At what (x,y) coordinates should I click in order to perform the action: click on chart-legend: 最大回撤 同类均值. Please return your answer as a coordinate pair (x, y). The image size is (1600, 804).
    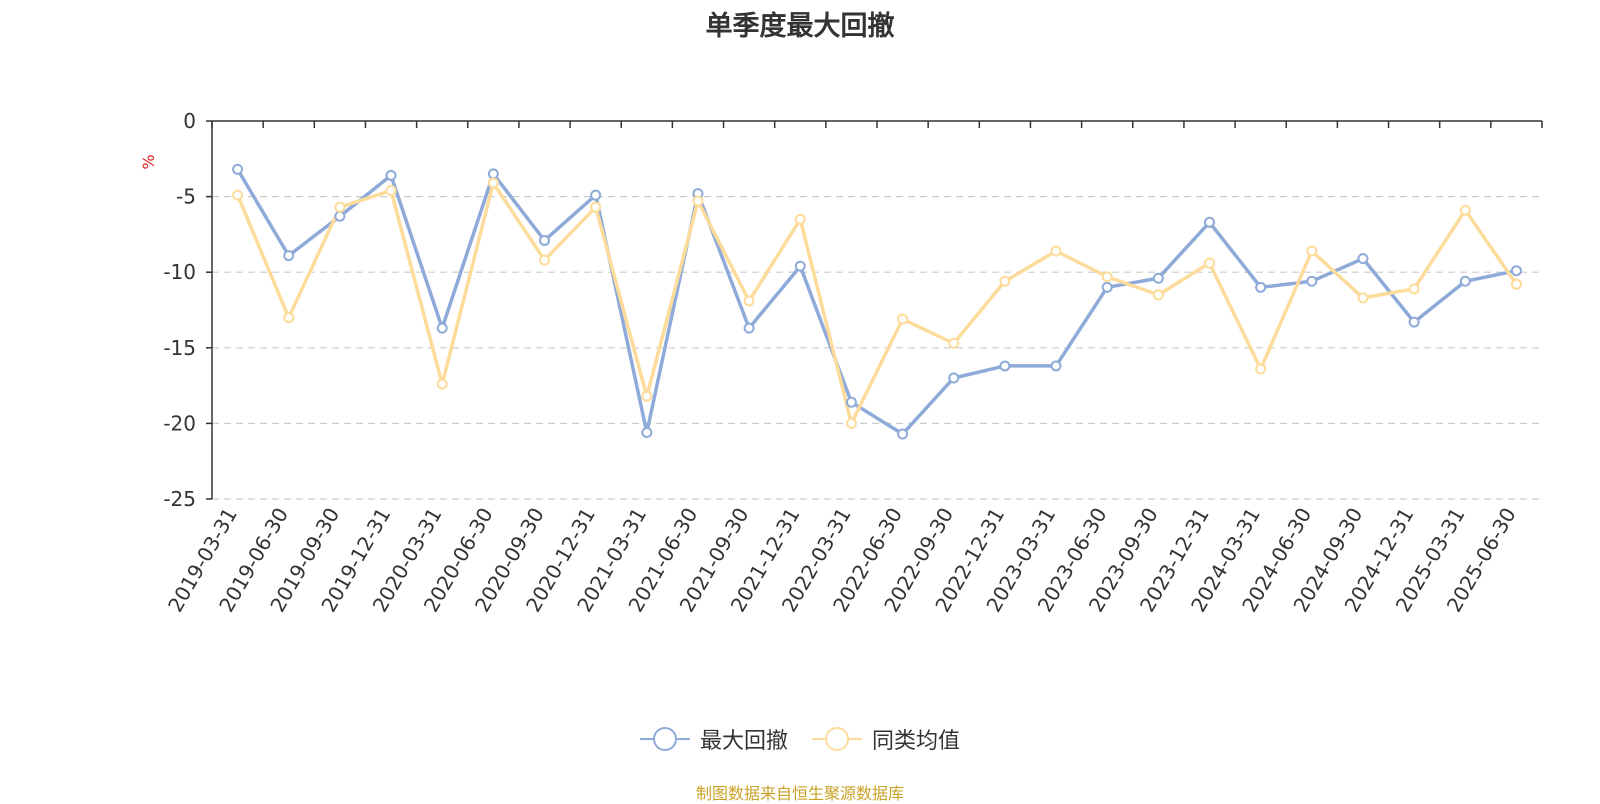
    Looking at the image, I should click on (800, 739).